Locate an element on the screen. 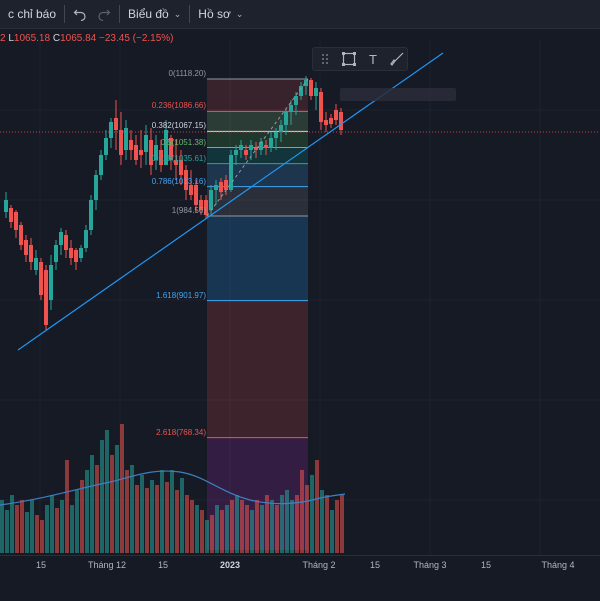 This screenshot has height=601, width=600. time-axis-tick: Tháng 2 is located at coordinates (319, 565).